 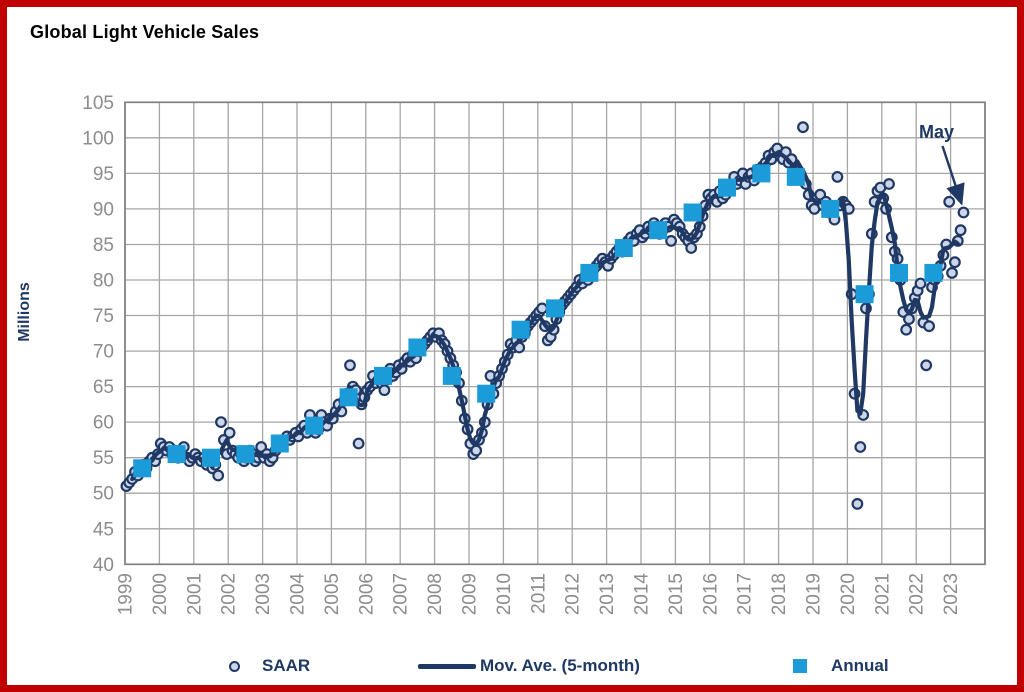 What do you see at coordinates (103, 174) in the screenshot?
I see `svg-text: 95` at bounding box center [103, 174].